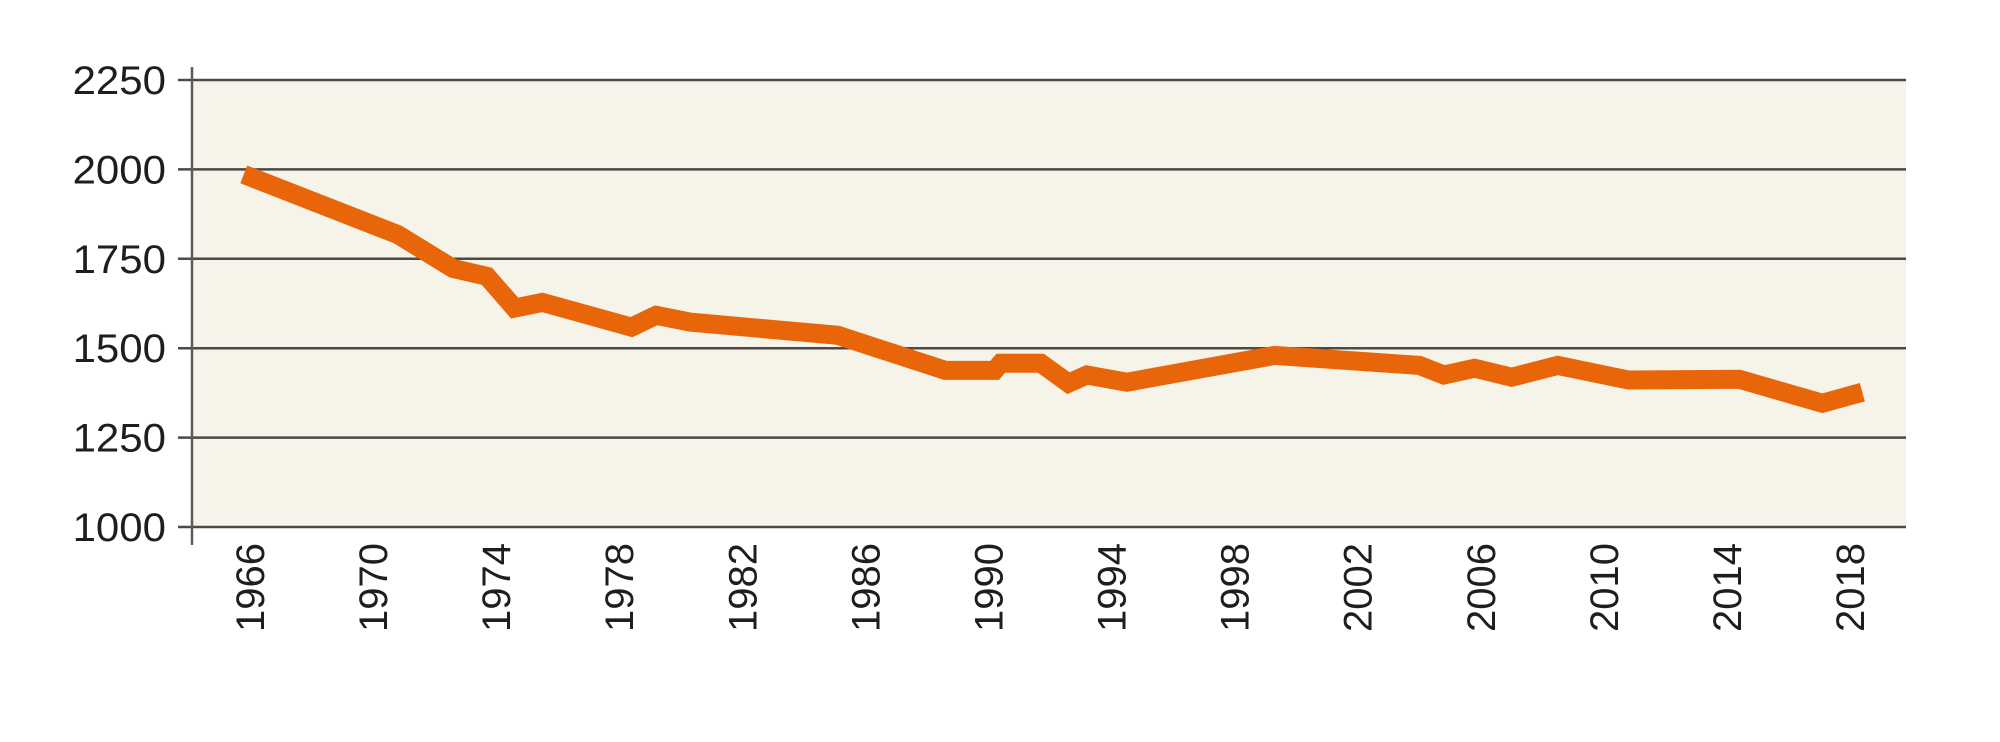  I want to click on x-tick-label: 1974, so click(497, 587).